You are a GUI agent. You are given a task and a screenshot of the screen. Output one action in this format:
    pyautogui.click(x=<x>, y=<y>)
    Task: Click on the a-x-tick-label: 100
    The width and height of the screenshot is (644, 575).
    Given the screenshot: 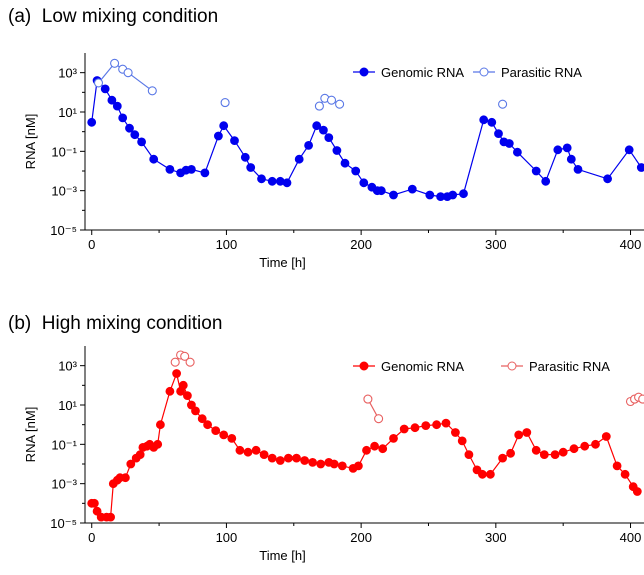 What is the action you would take?
    pyautogui.click(x=227, y=244)
    